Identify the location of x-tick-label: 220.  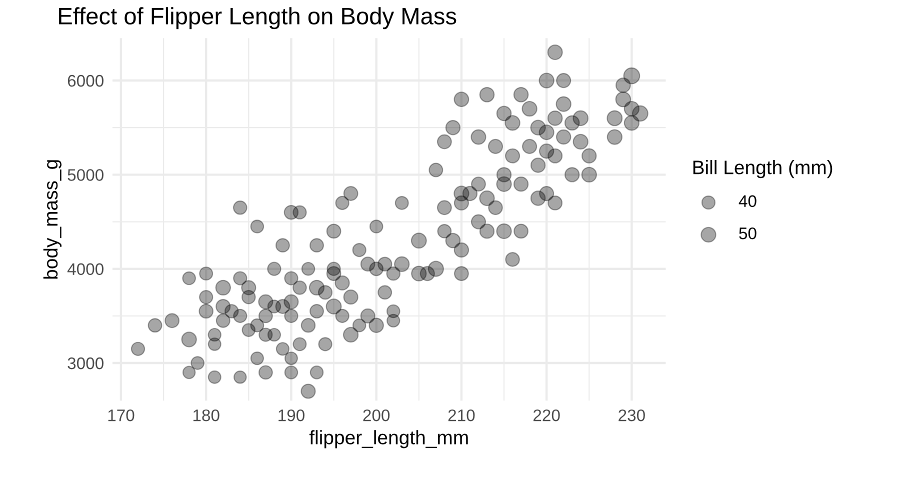
(547, 415).